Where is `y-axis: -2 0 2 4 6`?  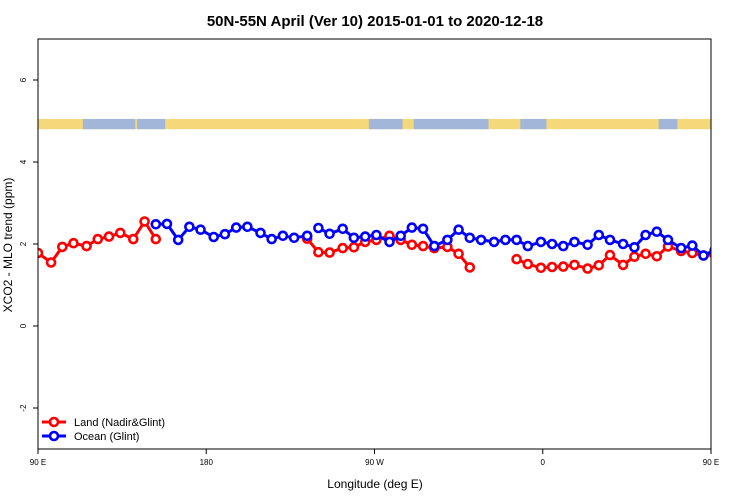 y-axis: -2 0 2 4 6 is located at coordinates (28, 244).